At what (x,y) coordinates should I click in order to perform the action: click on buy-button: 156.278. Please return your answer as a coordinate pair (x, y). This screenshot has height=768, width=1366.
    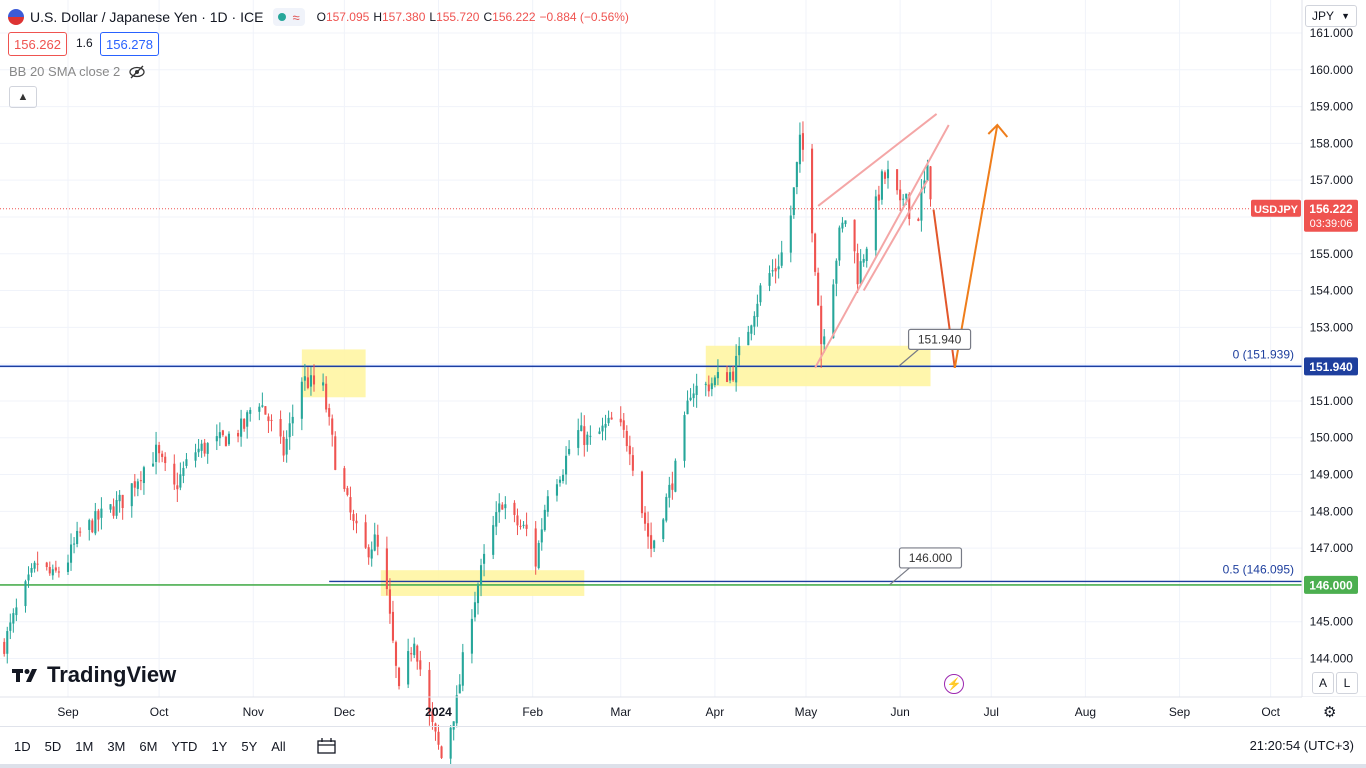
    Looking at the image, I should click on (129, 44).